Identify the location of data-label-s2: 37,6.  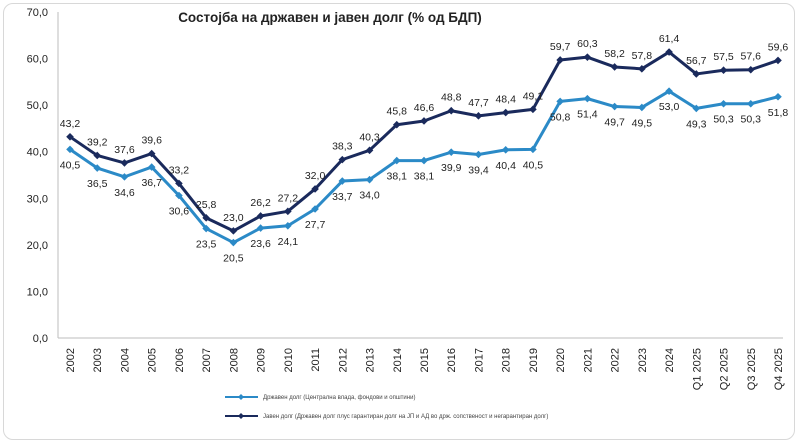
(124, 150).